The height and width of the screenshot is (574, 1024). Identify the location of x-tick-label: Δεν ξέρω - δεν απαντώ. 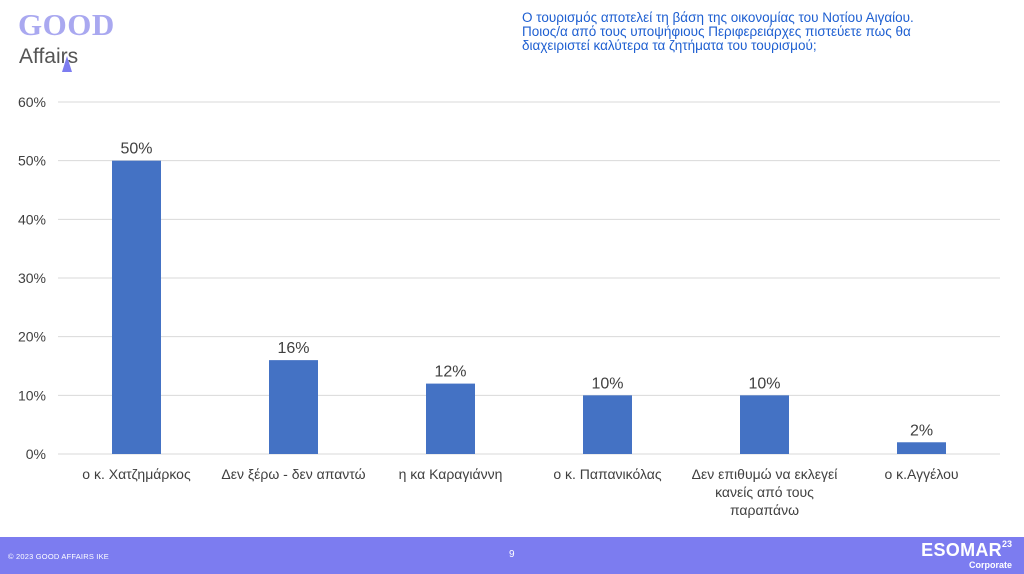
(293, 474).